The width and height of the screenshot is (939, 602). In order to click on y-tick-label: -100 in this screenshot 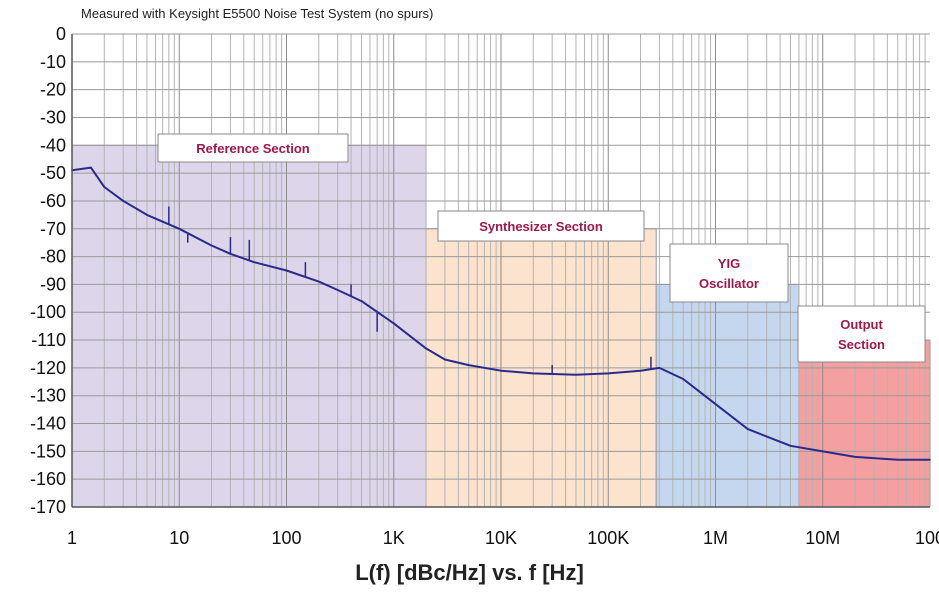, I will do `click(48, 312)`.